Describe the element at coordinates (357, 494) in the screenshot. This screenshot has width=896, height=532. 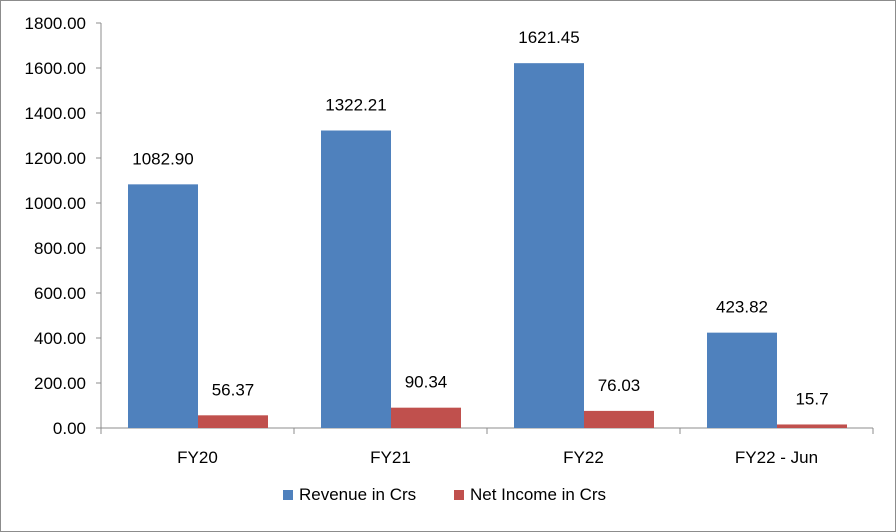
I see `legend-label: Revenue in Crs` at that location.